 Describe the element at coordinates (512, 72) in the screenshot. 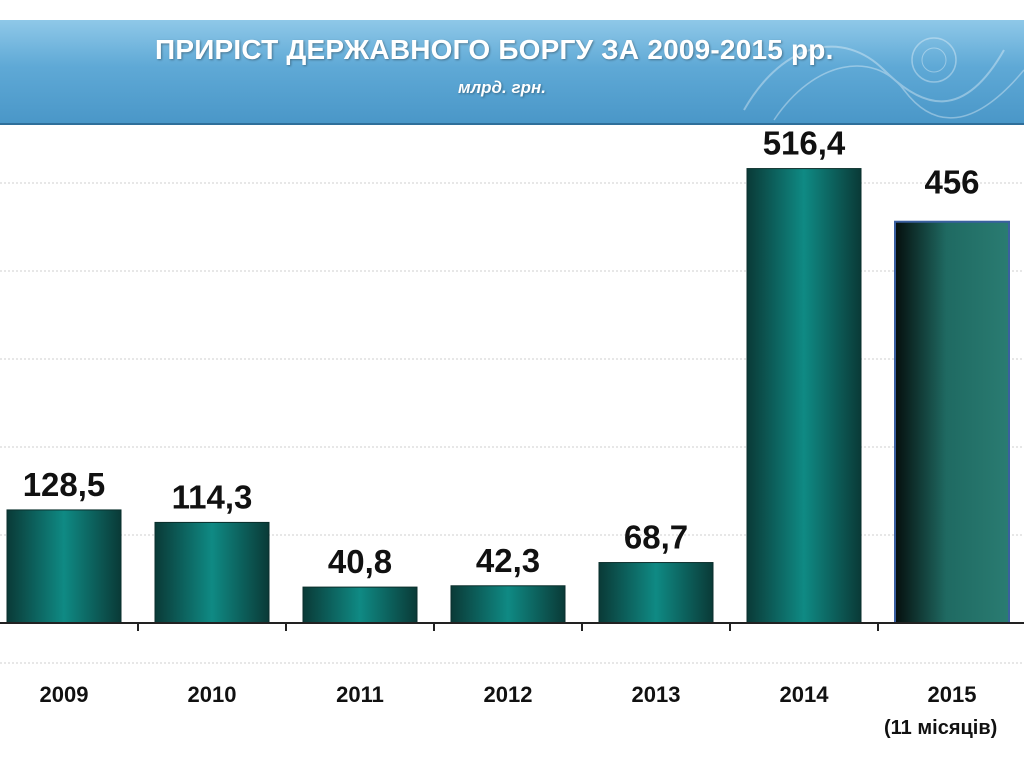

I see `title-banner` at that location.